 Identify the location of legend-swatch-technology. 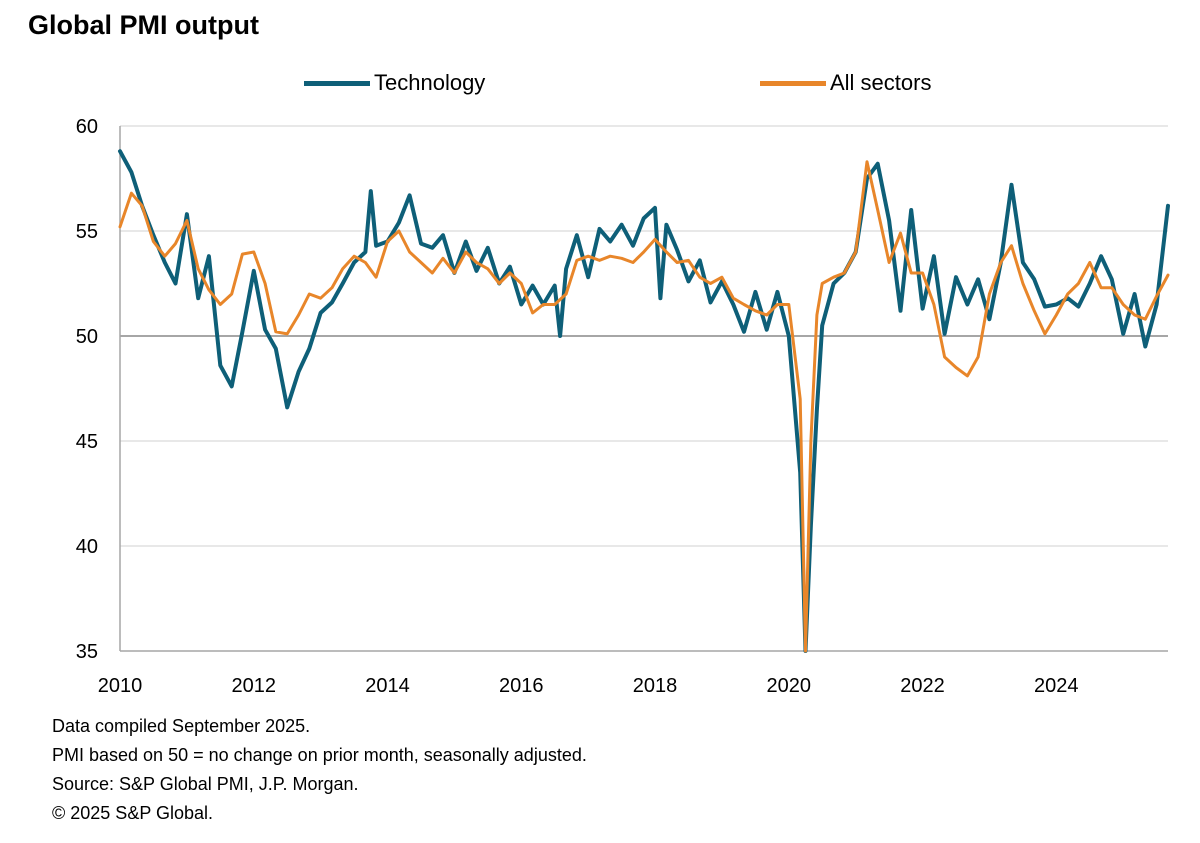
(337, 83).